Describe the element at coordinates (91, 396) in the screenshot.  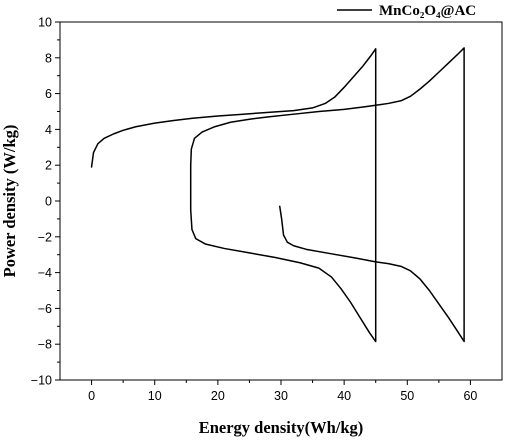
I see `x-tick-label: 0` at that location.